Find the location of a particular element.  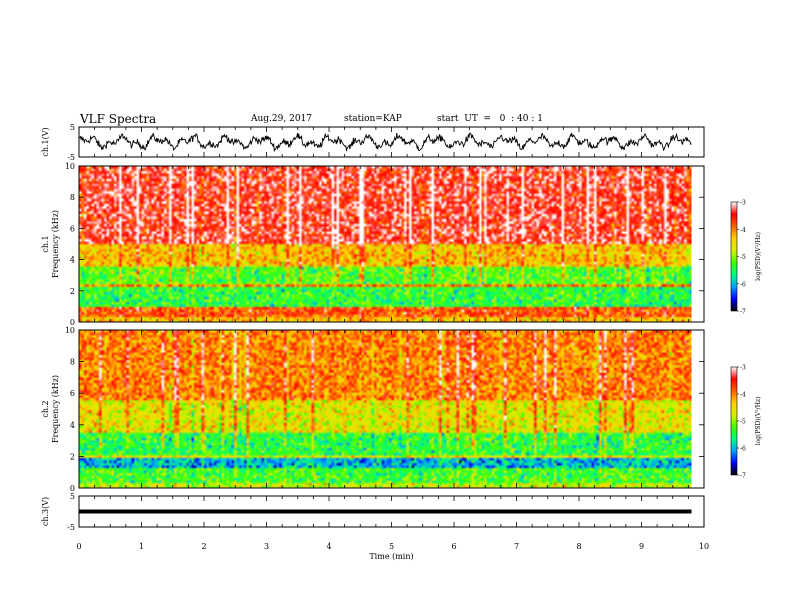

ch2-colorbar-tick-label: -4 is located at coordinates (743, 395).